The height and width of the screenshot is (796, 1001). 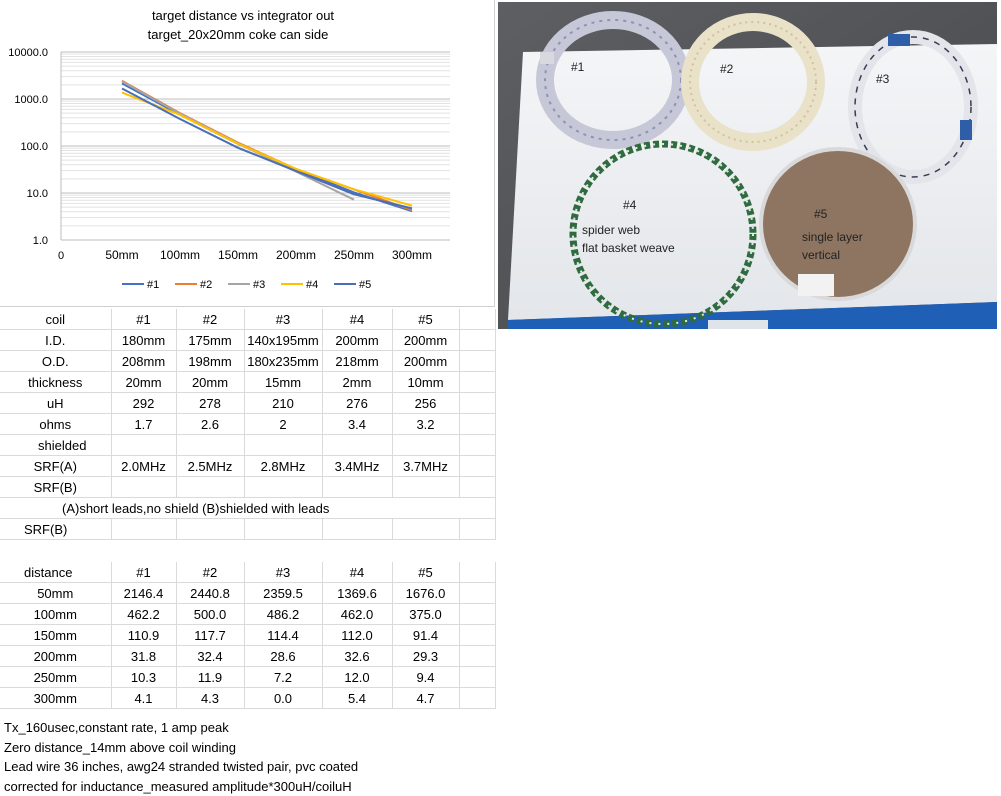 What do you see at coordinates (738, 324) in the screenshot?
I see `box-label` at bounding box center [738, 324].